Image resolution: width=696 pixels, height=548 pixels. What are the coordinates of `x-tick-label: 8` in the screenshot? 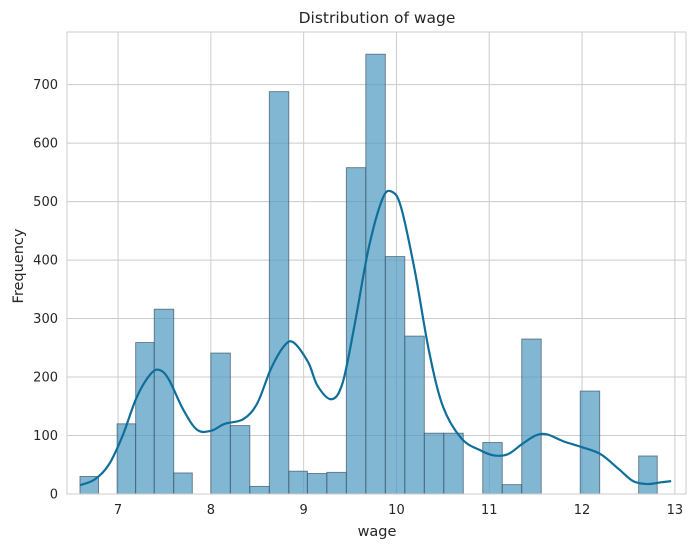 It's located at (211, 510).